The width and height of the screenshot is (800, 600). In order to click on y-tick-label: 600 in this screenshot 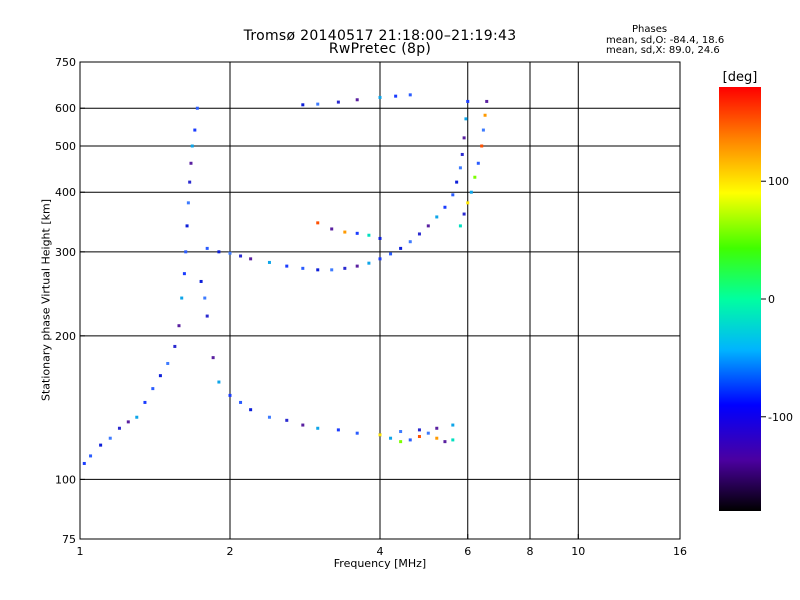, I will do `click(65, 108)`.